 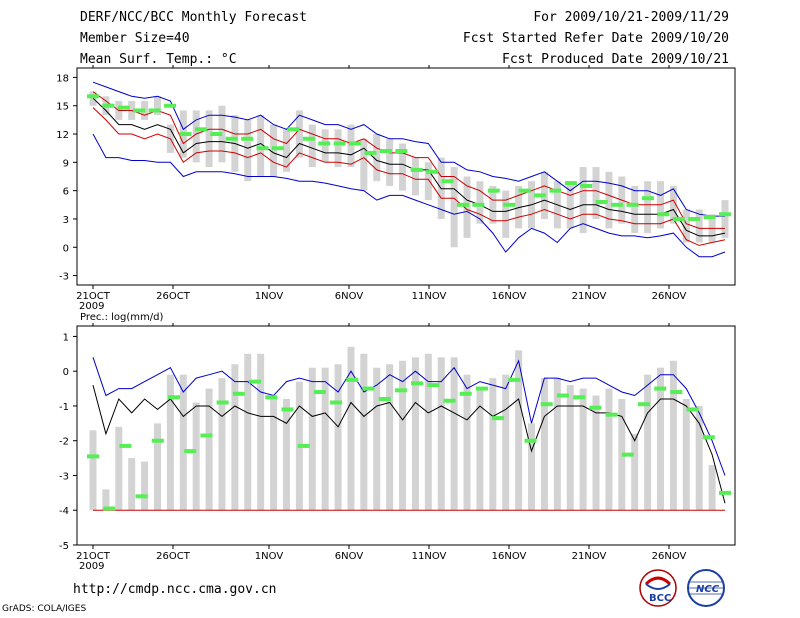 I want to click on x-tick-label: 16NOV, so click(x=509, y=296).